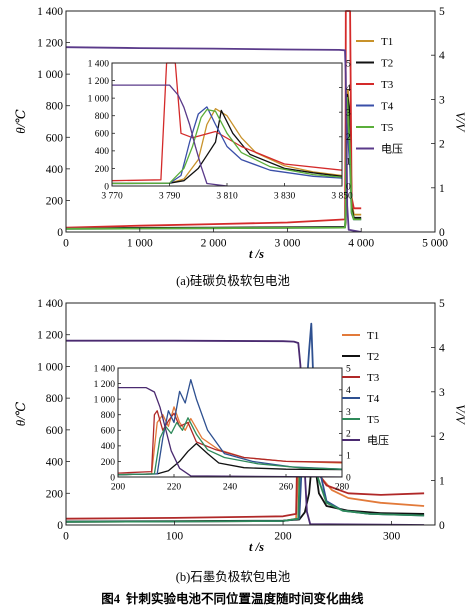 The width and height of the screenshot is (466, 612). What do you see at coordinates (108, 447) in the screenshot?
I see `panel-b-inset-y-tick-label: 400` at bounding box center [108, 447].